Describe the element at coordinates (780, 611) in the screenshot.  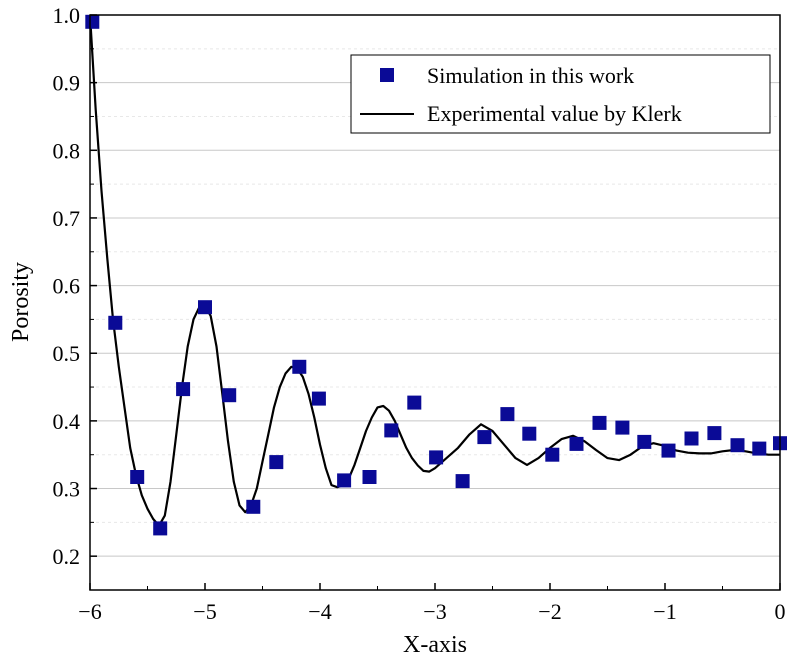
I see `x-tick-label: 0` at that location.